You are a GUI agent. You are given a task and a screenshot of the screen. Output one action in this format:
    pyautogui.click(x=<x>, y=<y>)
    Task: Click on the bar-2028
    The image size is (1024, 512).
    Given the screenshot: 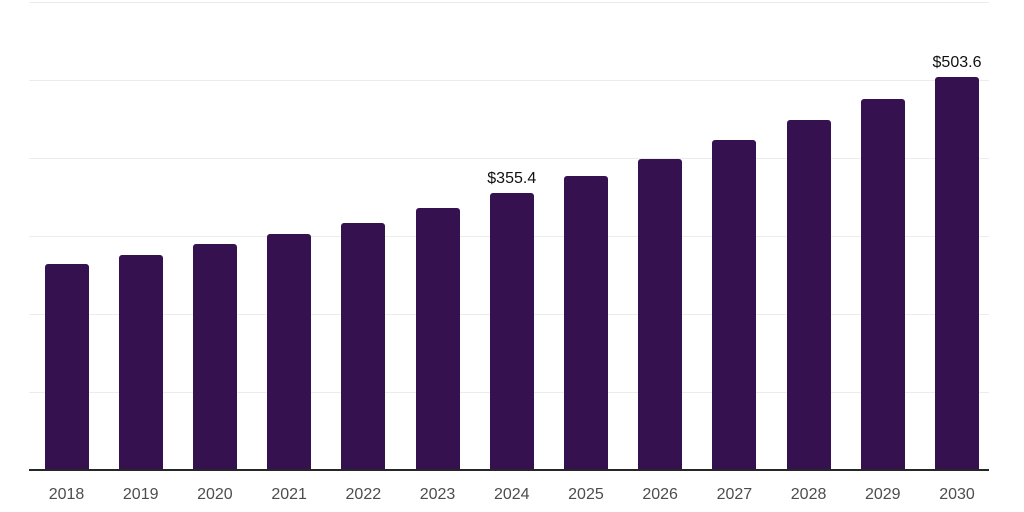 What is the action you would take?
    pyautogui.click(x=808, y=295)
    